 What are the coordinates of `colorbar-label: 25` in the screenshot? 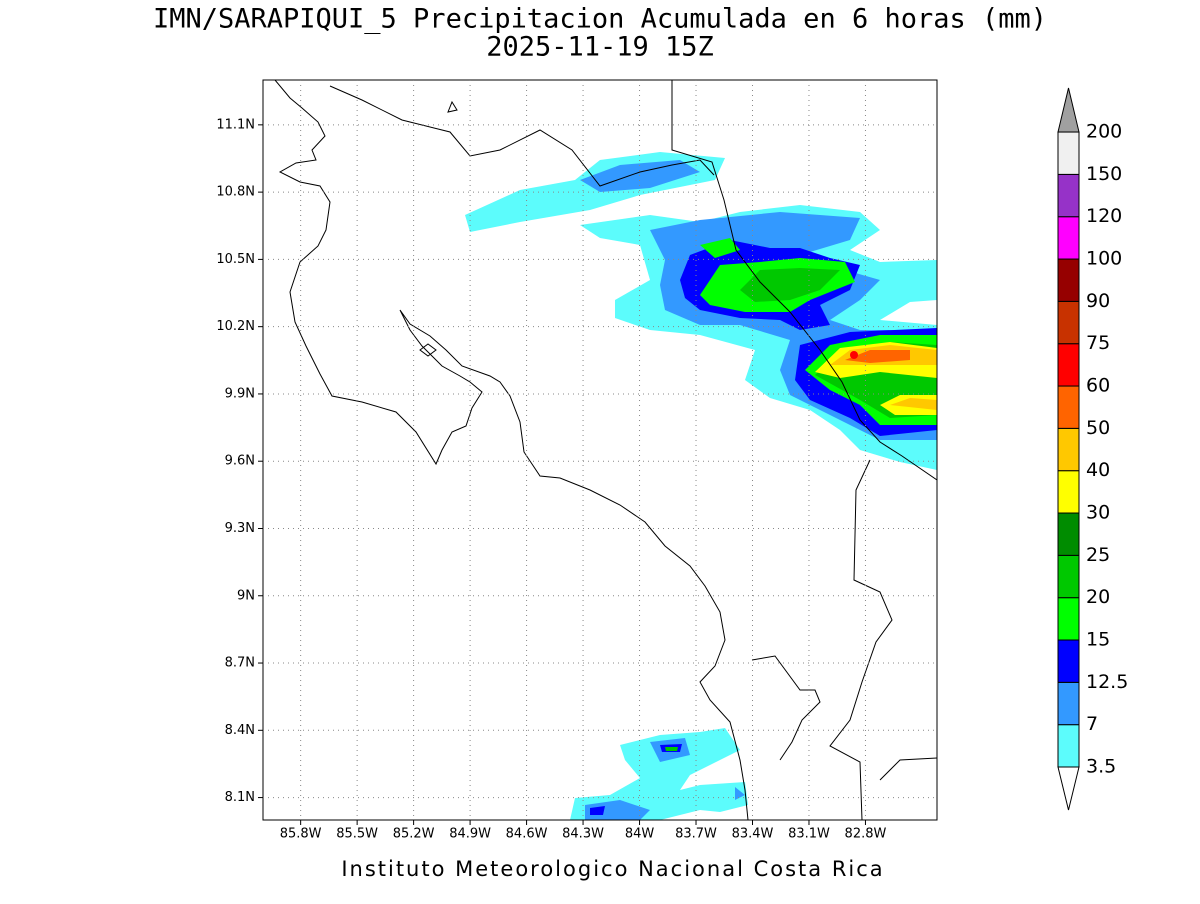 It's located at (1098, 555).